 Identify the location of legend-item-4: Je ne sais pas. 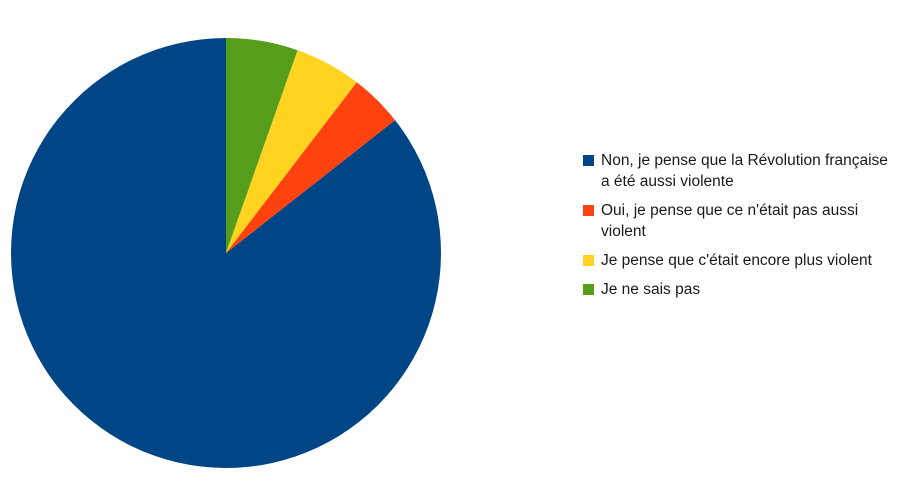
(738, 289).